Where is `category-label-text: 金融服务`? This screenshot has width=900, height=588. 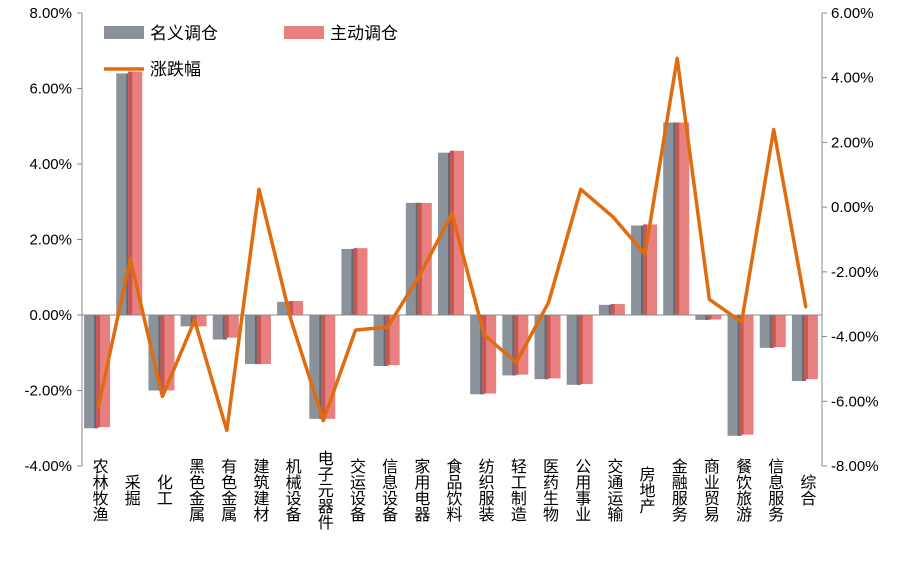
category-label-text: 金融服务 is located at coordinates (678, 490).